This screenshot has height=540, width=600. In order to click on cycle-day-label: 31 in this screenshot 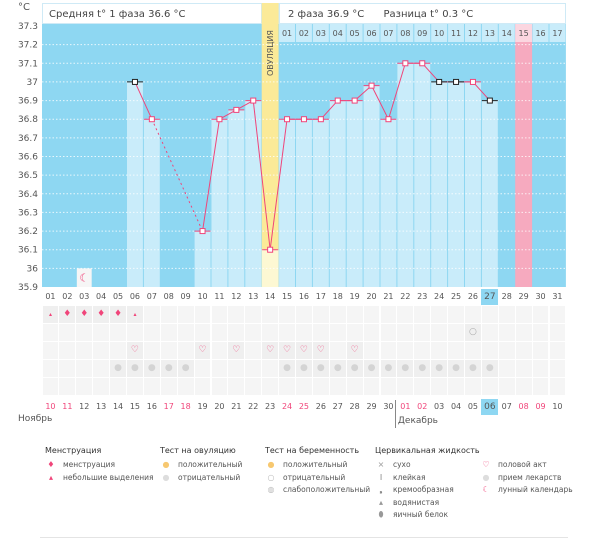, I will do `click(557, 296)`.